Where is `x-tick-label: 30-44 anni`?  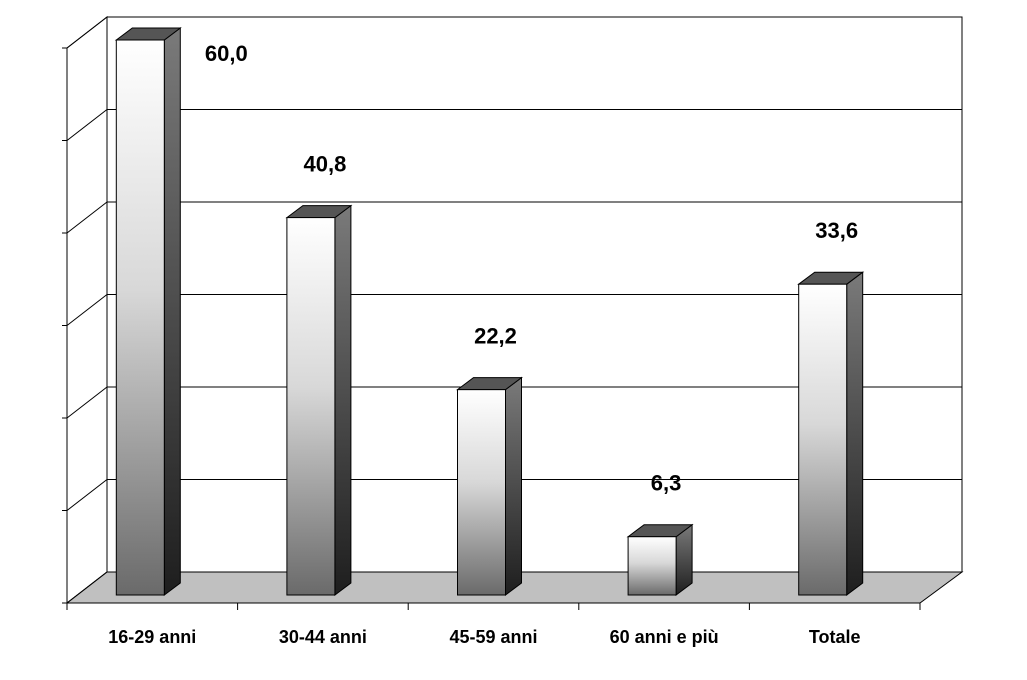
x-tick-label: 30-44 anni is located at coordinates (323, 637).